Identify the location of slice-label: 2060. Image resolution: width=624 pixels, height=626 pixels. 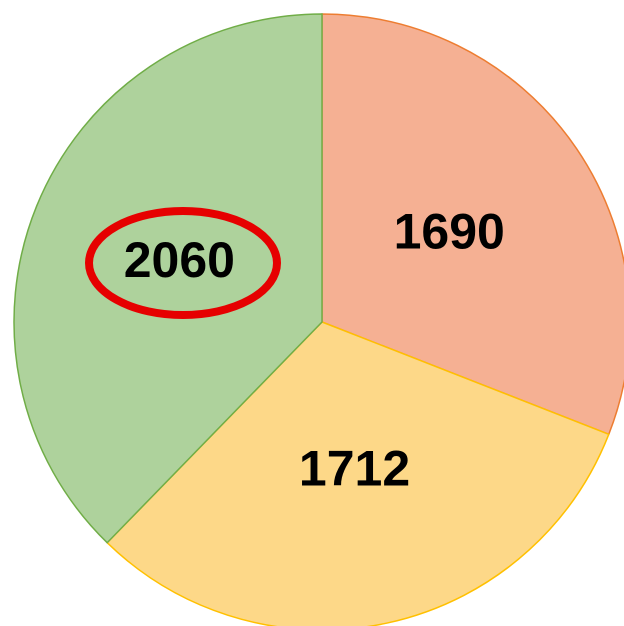
(179, 260).